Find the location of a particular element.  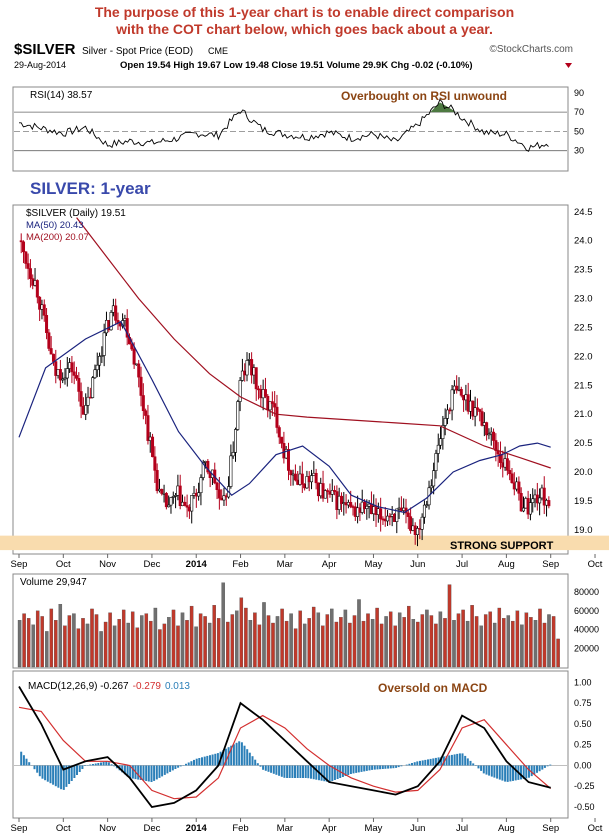

x-axis-label: Mar is located at coordinates (285, 828).